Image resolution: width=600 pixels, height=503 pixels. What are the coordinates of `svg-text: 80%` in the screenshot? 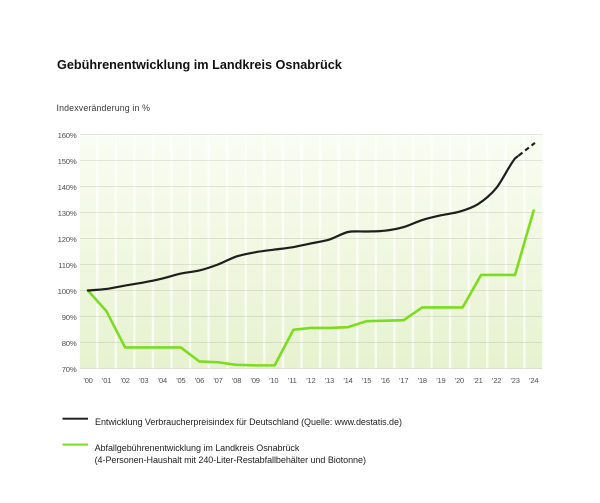 It's located at (69, 343).